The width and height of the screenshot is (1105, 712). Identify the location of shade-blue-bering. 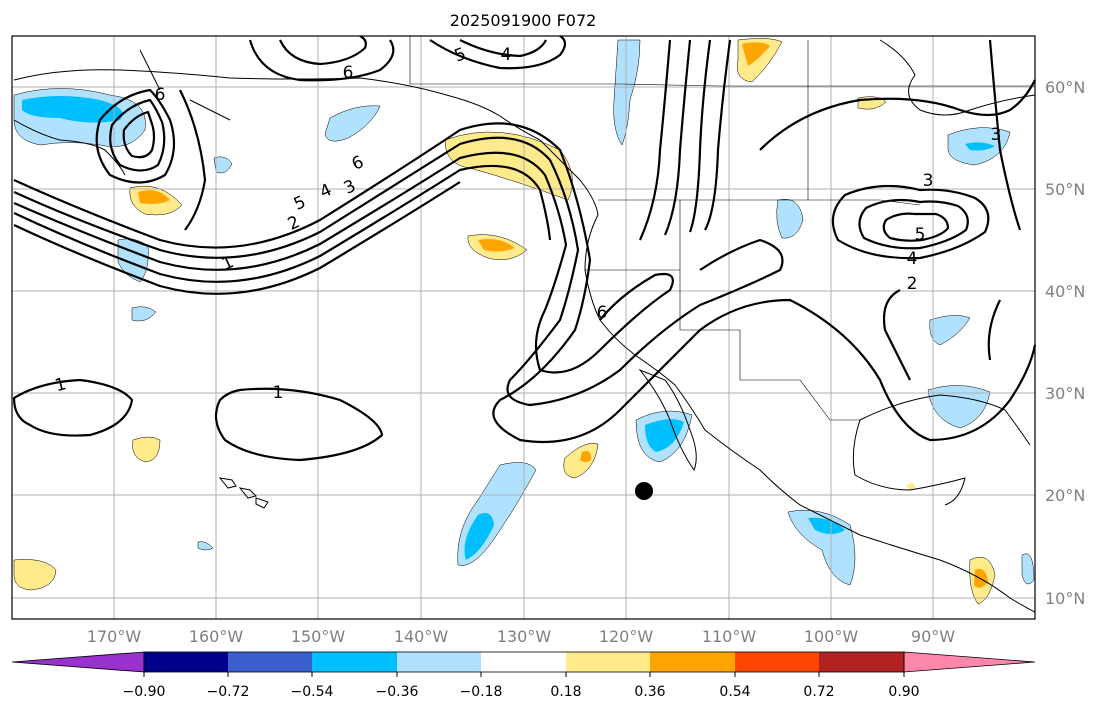
(72, 109).